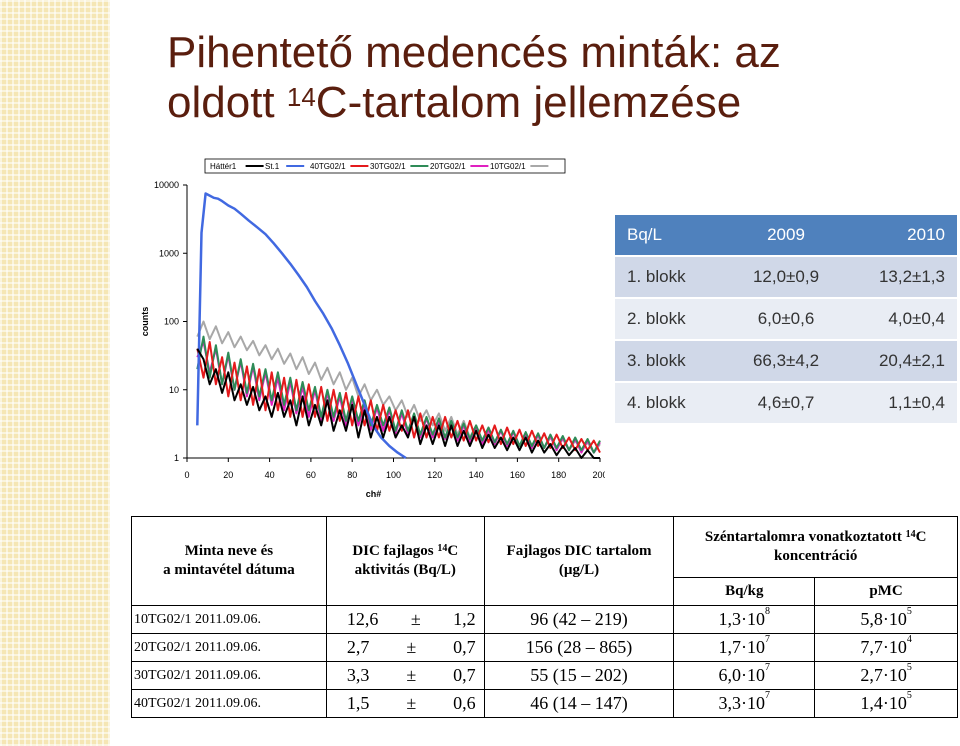 The width and height of the screenshot is (960, 746). Describe the element at coordinates (886, 703) in the screenshot. I see `pmc-value: 1,4·105` at that location.